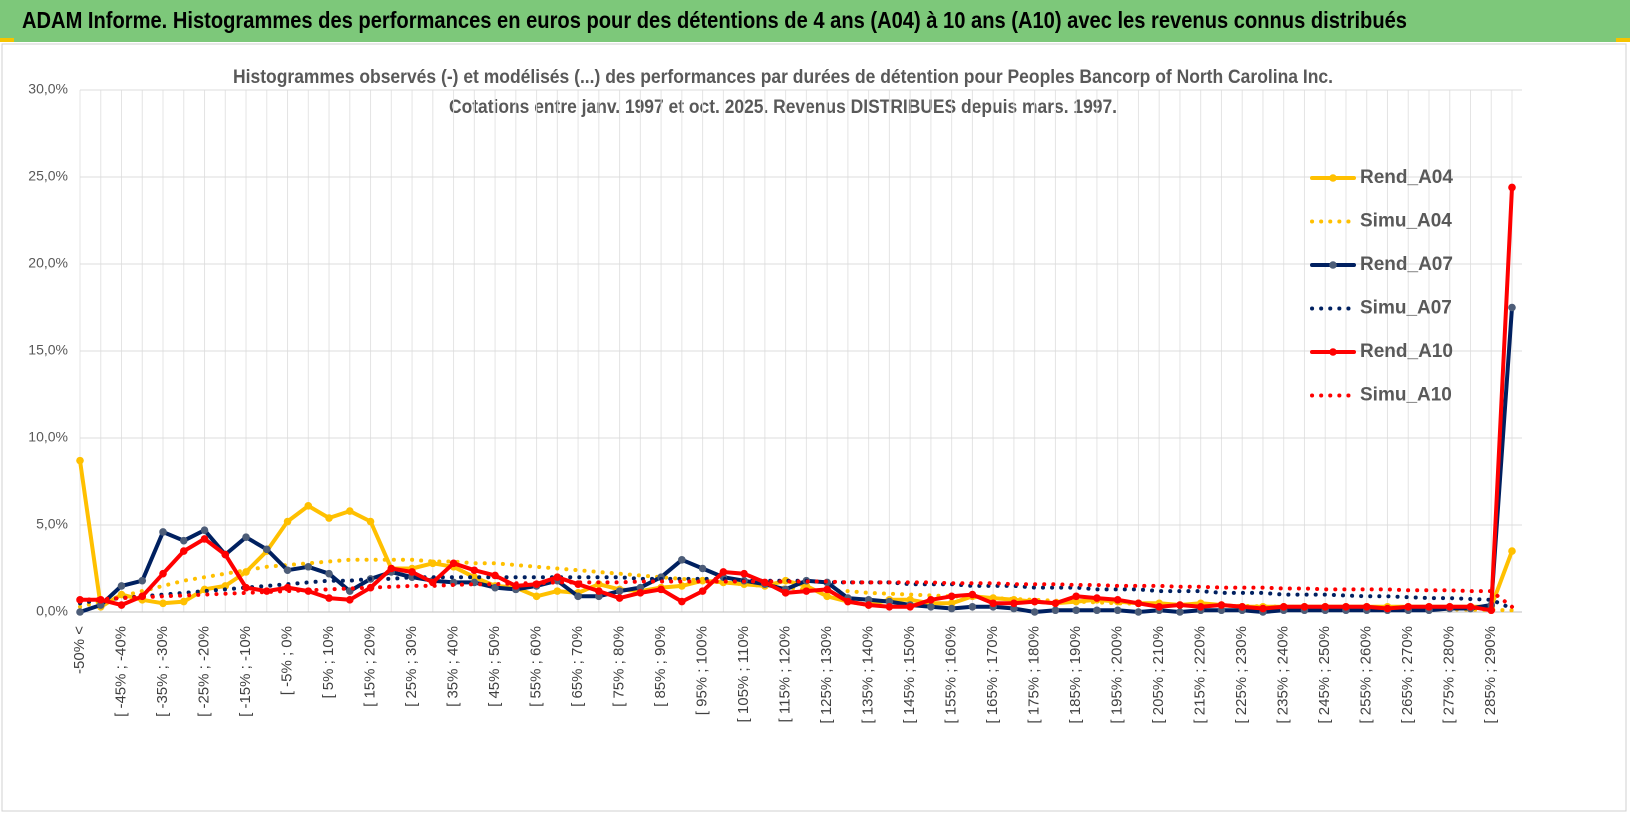 The width and height of the screenshot is (1630, 820). Describe the element at coordinates (1407, 675) in the screenshot. I see `x-tick-label: [ 265% ; 270%` at that location.